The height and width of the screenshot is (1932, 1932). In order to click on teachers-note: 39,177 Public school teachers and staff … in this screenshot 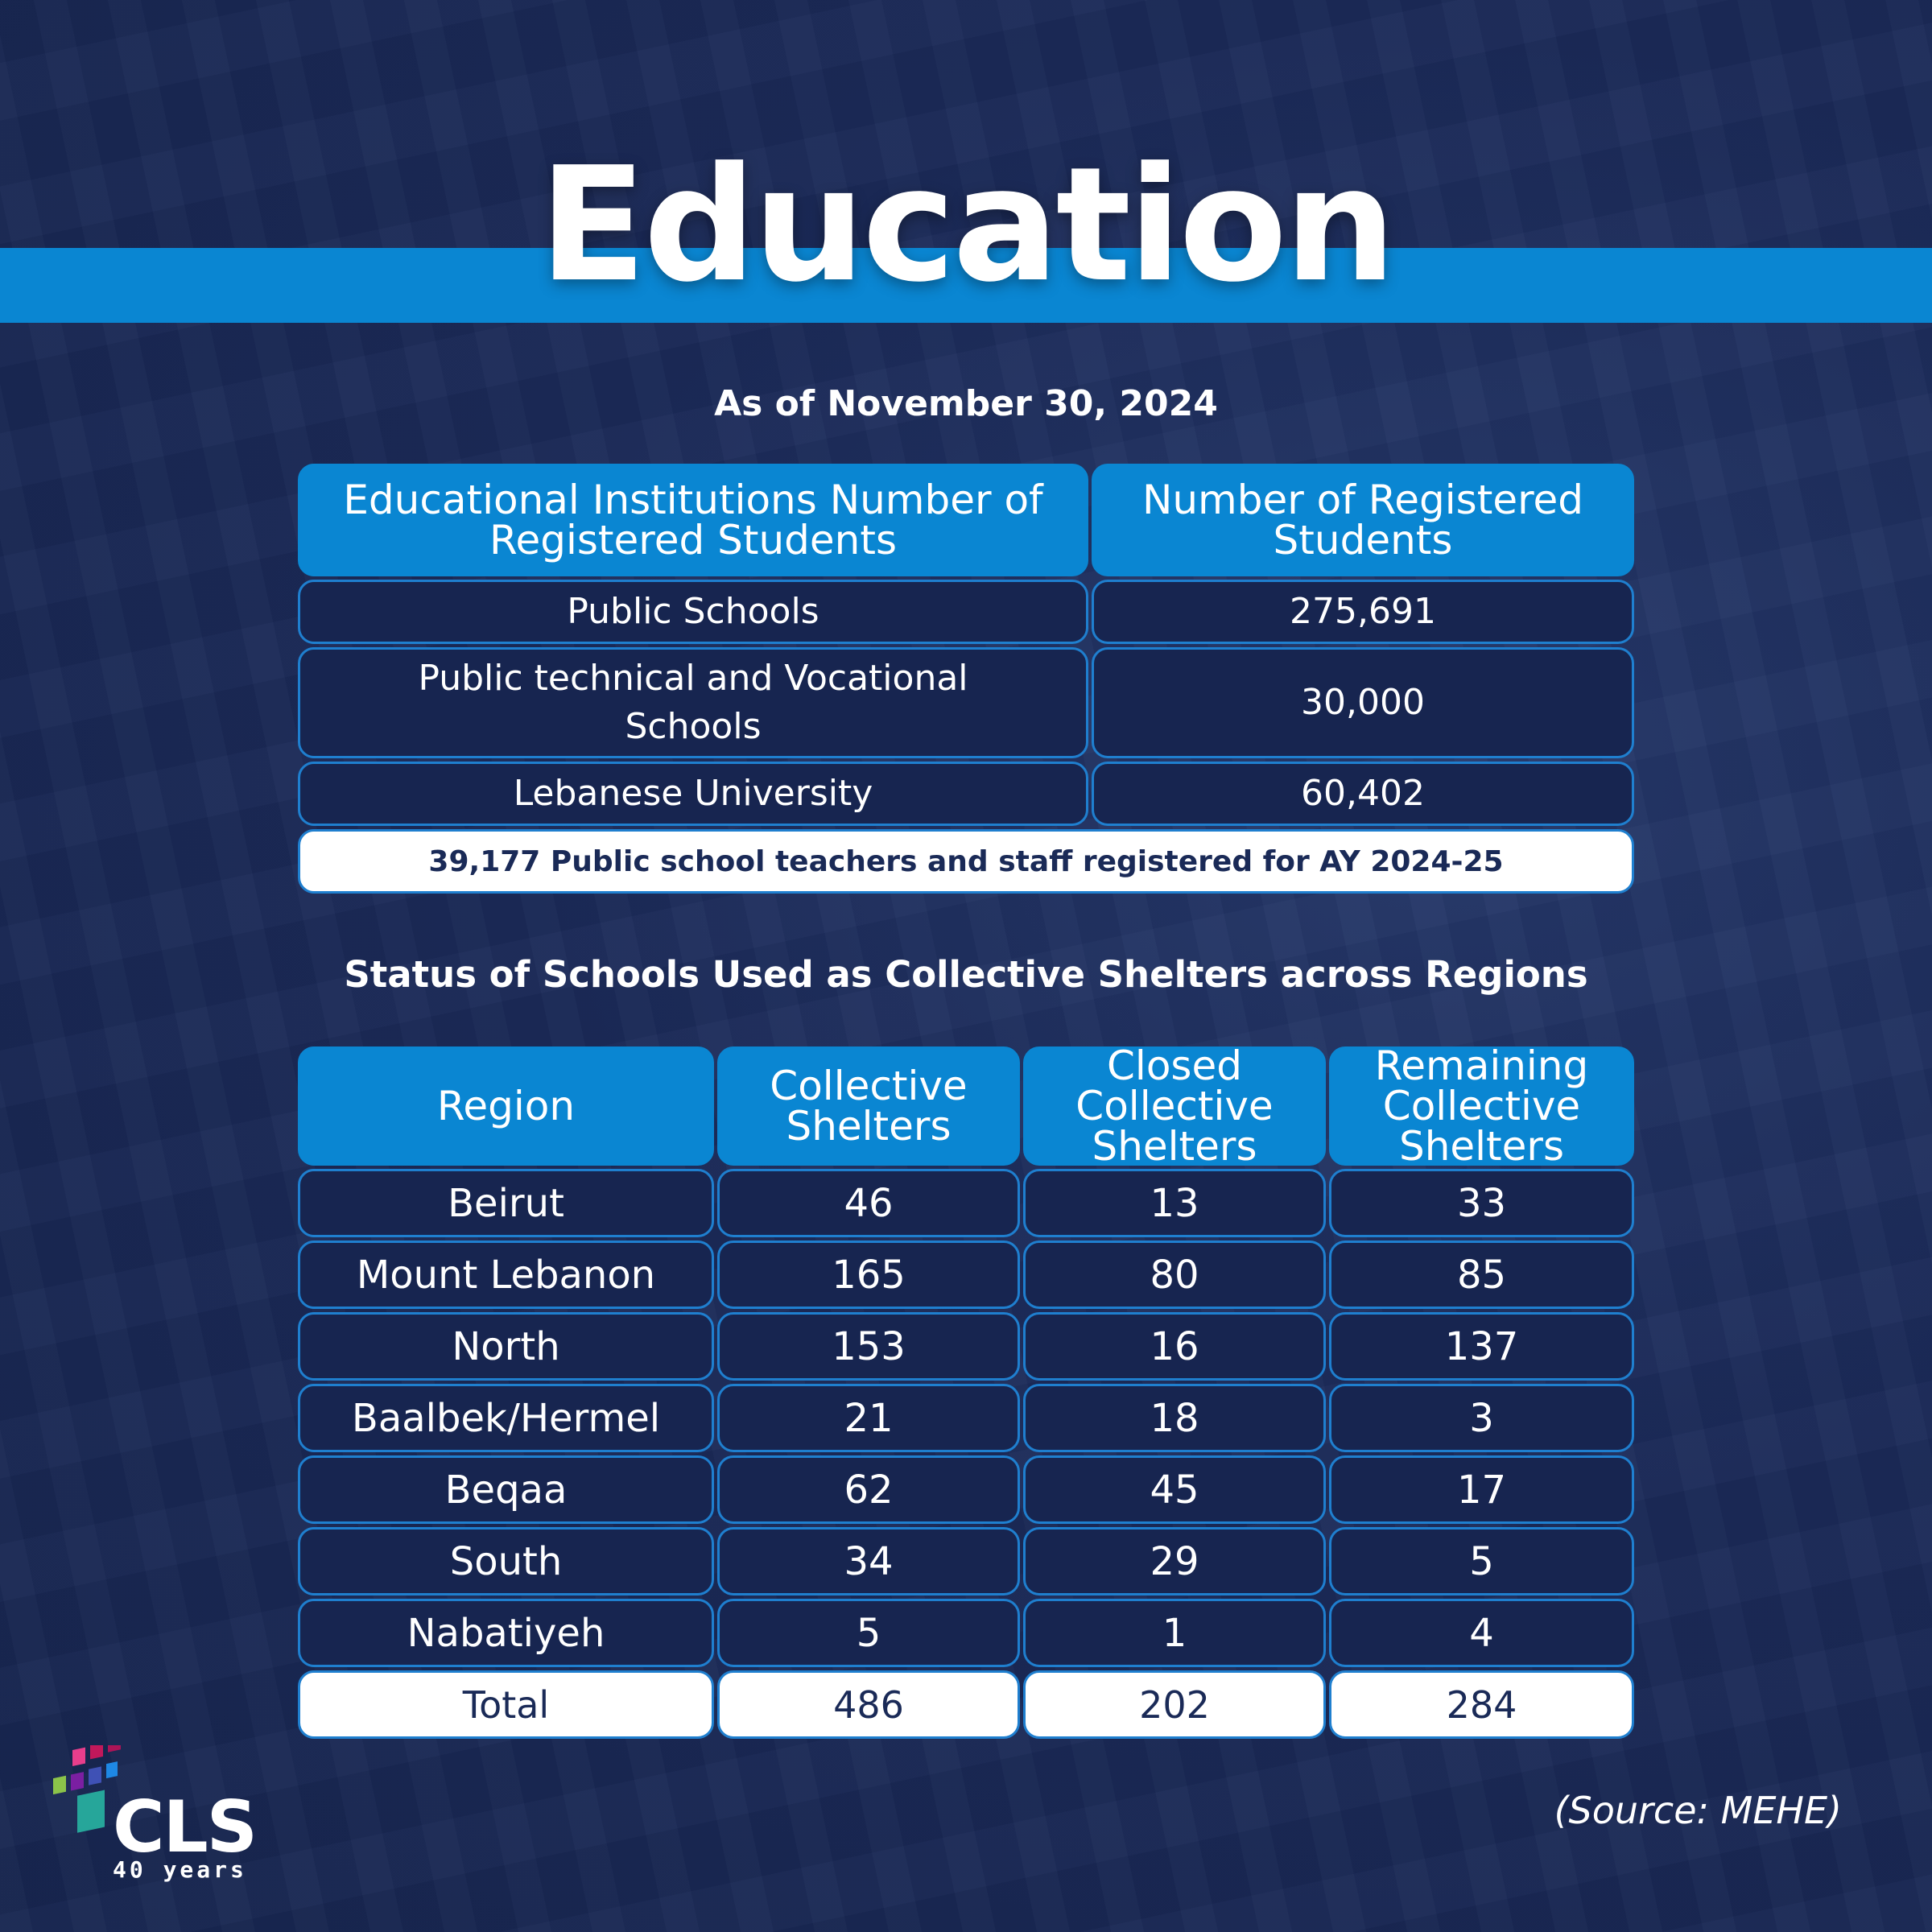, I will do `click(966, 861)`.